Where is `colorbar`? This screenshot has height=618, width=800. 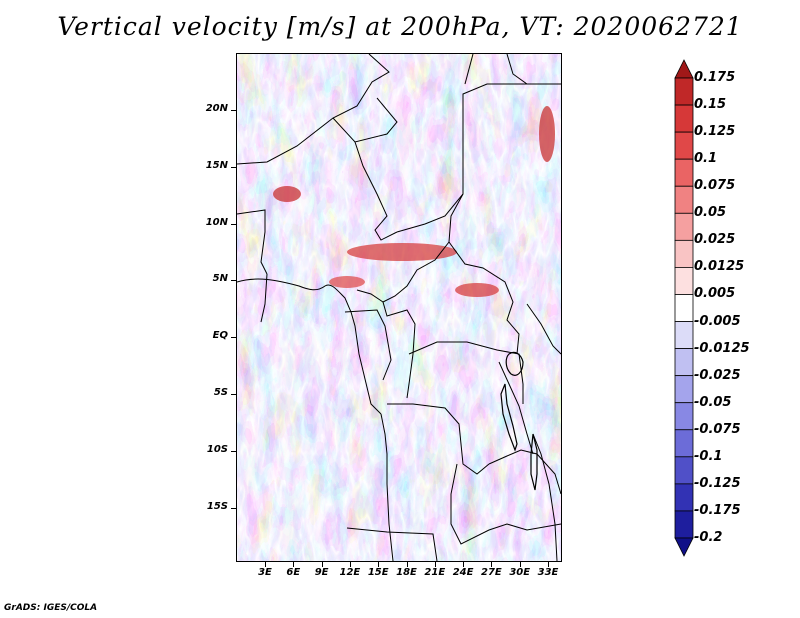 colorbar is located at coordinates (684, 308).